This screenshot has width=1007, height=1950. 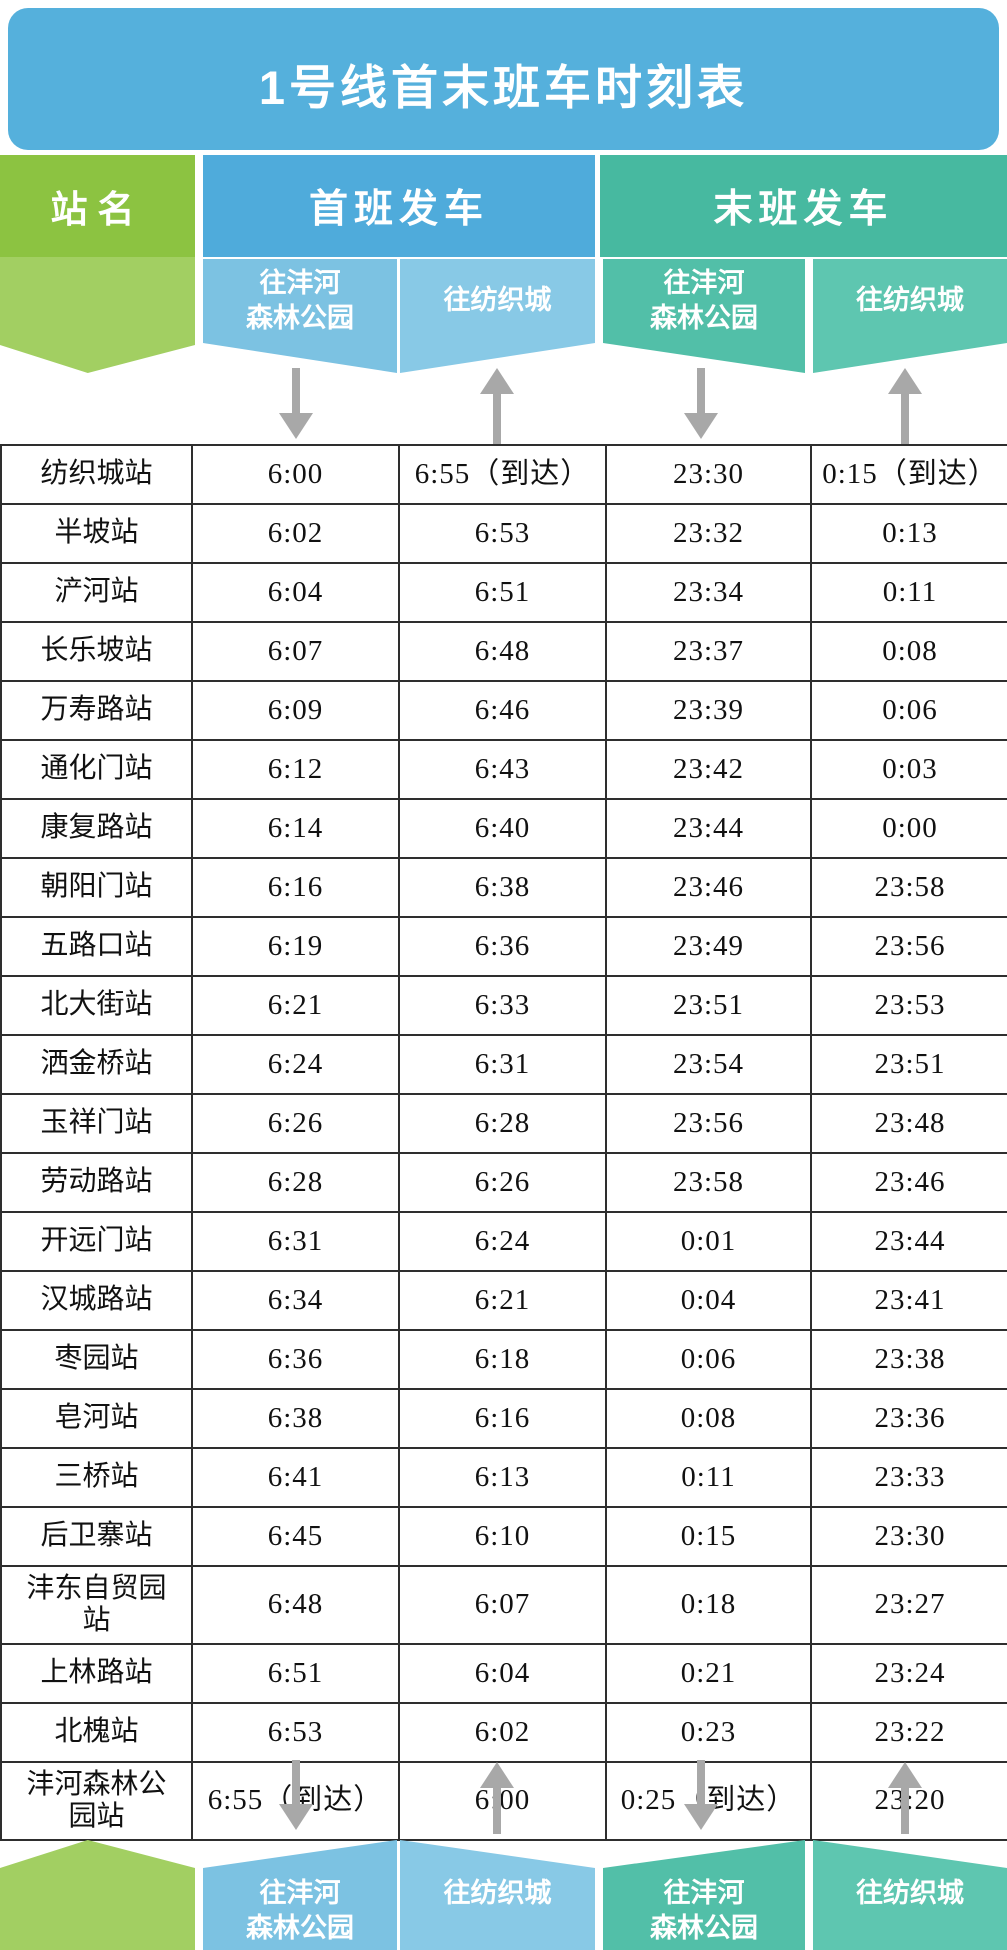 I want to click on time-cell: 23:37, so click(x=708, y=651).